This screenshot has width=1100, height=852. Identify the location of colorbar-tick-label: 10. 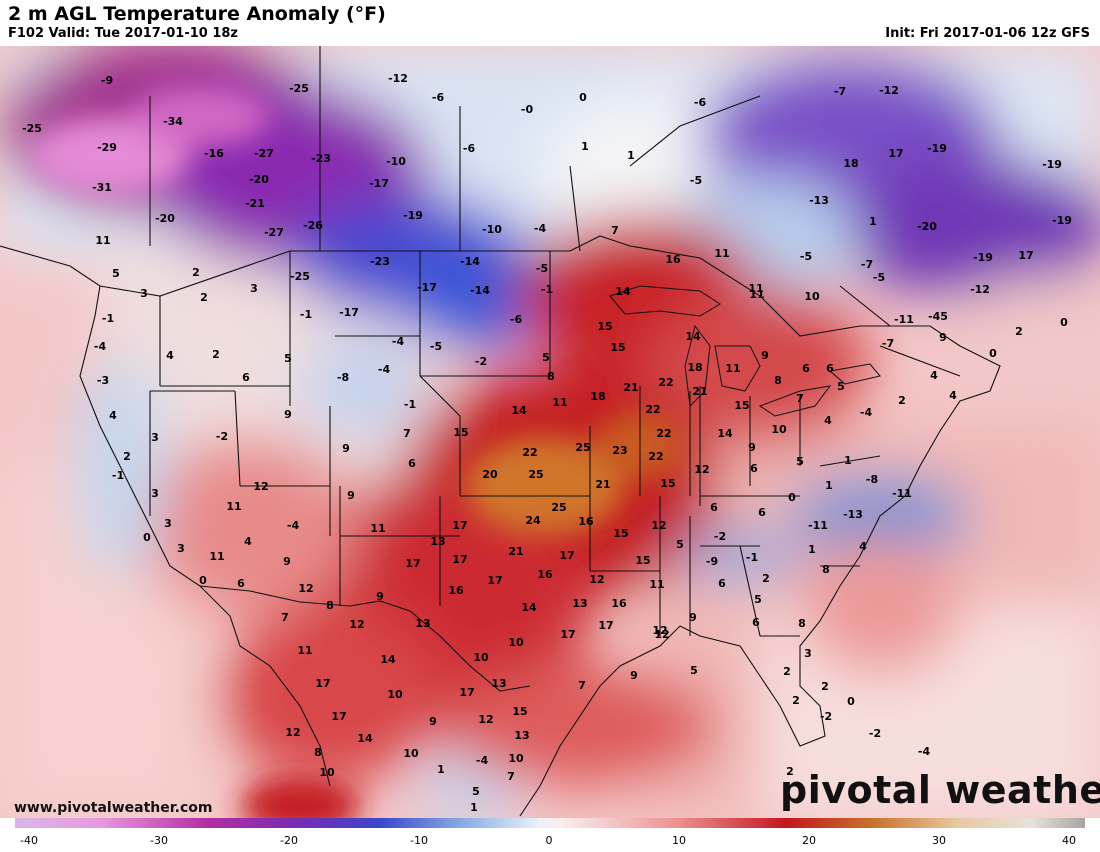
(679, 840).